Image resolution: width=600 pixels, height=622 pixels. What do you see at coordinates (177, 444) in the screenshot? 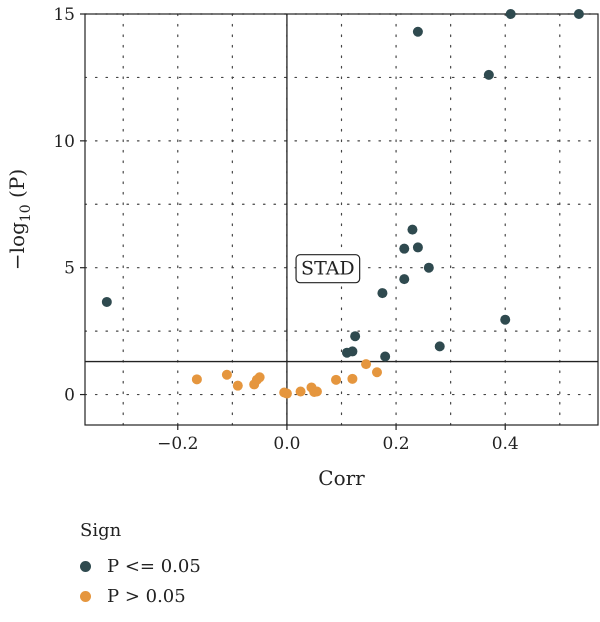
I see `x-tick-label: −0.2` at bounding box center [177, 444].